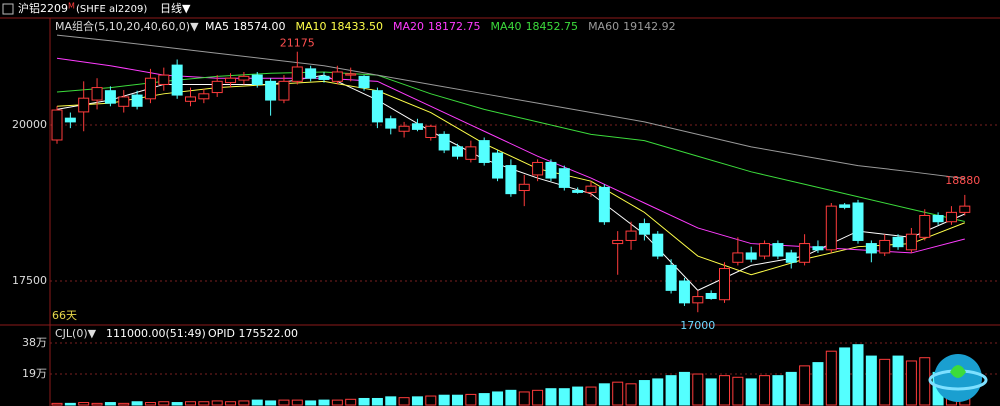 This screenshot has width=1000, height=406. I want to click on high-label: 21175, so click(297, 43).